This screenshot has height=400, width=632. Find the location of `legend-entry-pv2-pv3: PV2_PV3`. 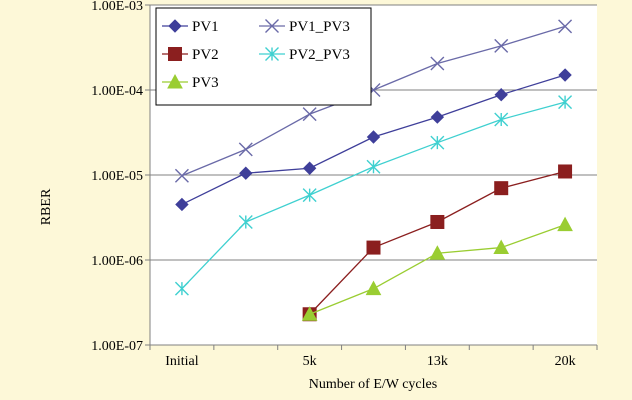

legend-entry-pv2-pv3: PV2_PV3 is located at coordinates (304, 55).